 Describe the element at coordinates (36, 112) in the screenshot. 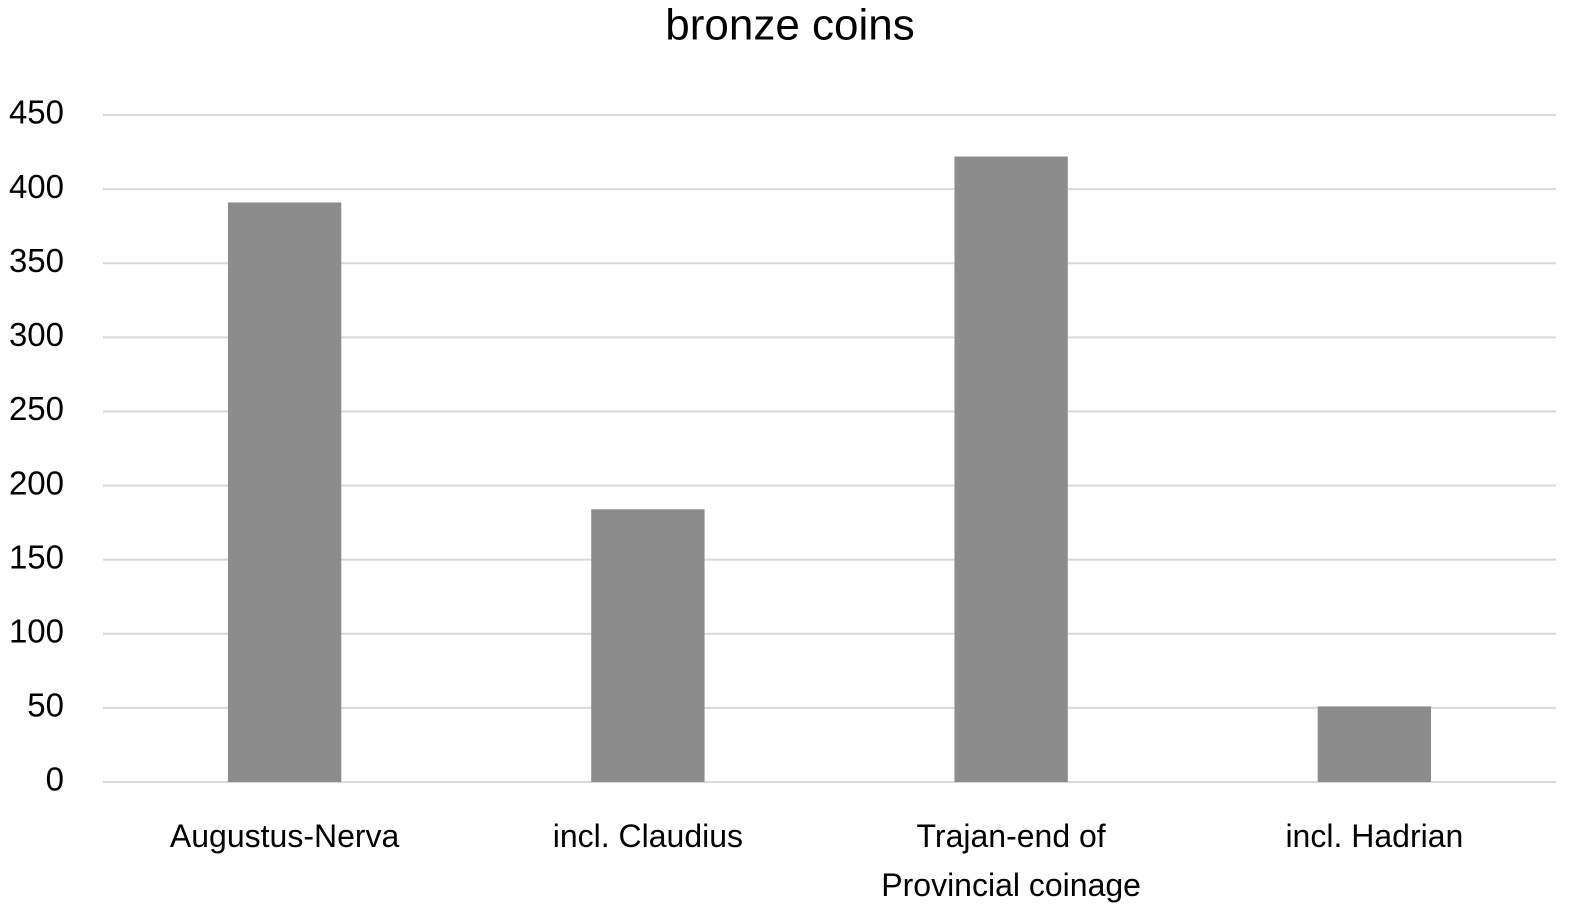

I see `y-tick-label: 450` at that location.